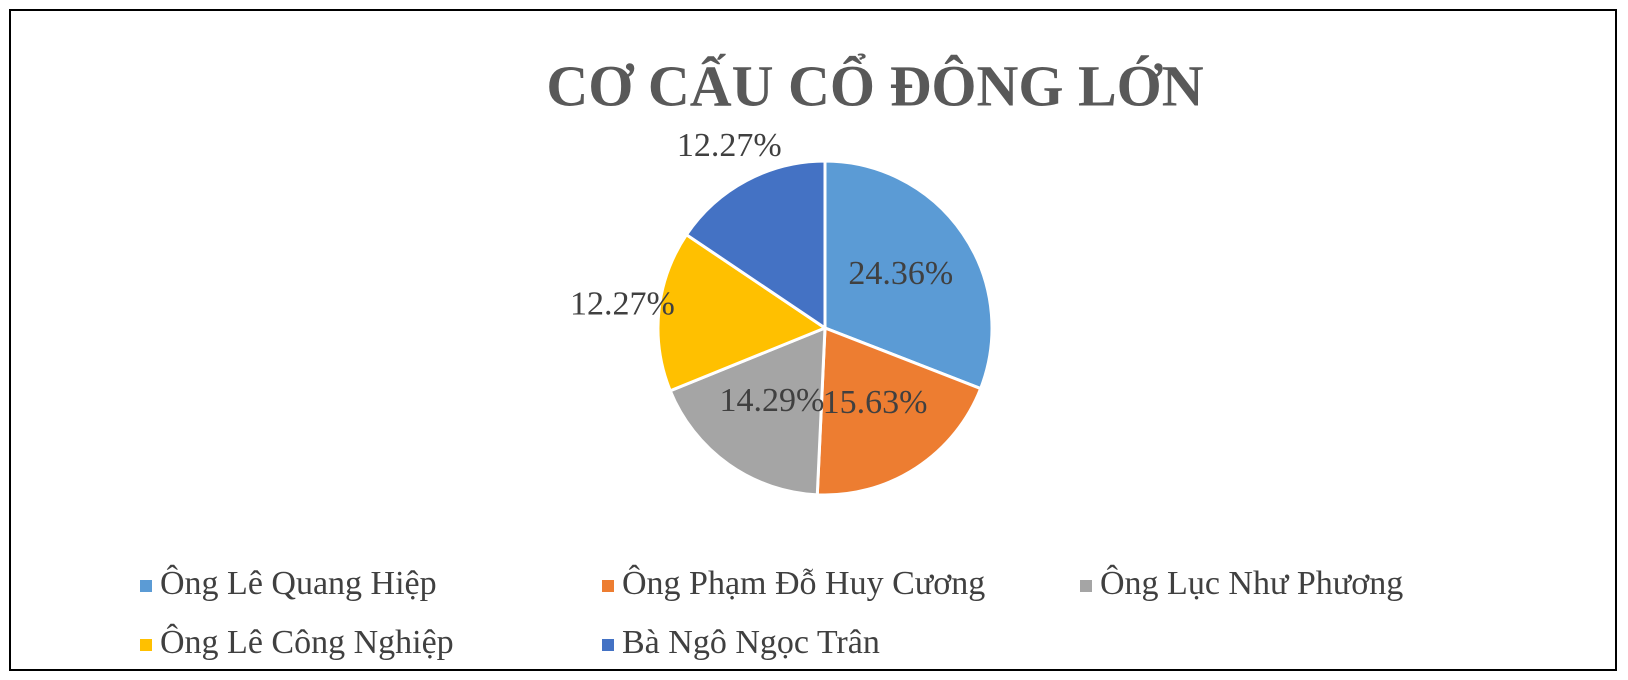 The width and height of the screenshot is (1628, 680). Describe the element at coordinates (772, 400) in the screenshot. I see `data-label: 14.29%` at that location.